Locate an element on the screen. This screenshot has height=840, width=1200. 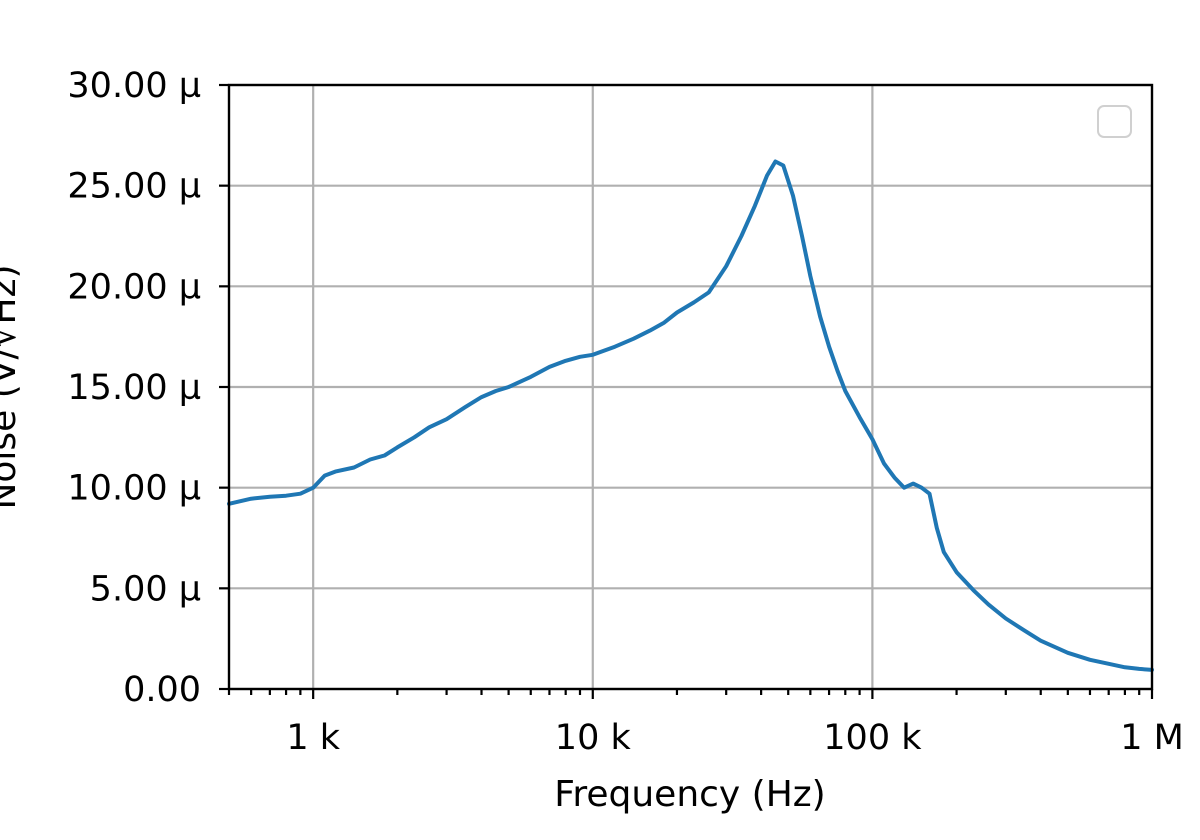
y-tick-label: 10.00 µ is located at coordinates (134, 489).